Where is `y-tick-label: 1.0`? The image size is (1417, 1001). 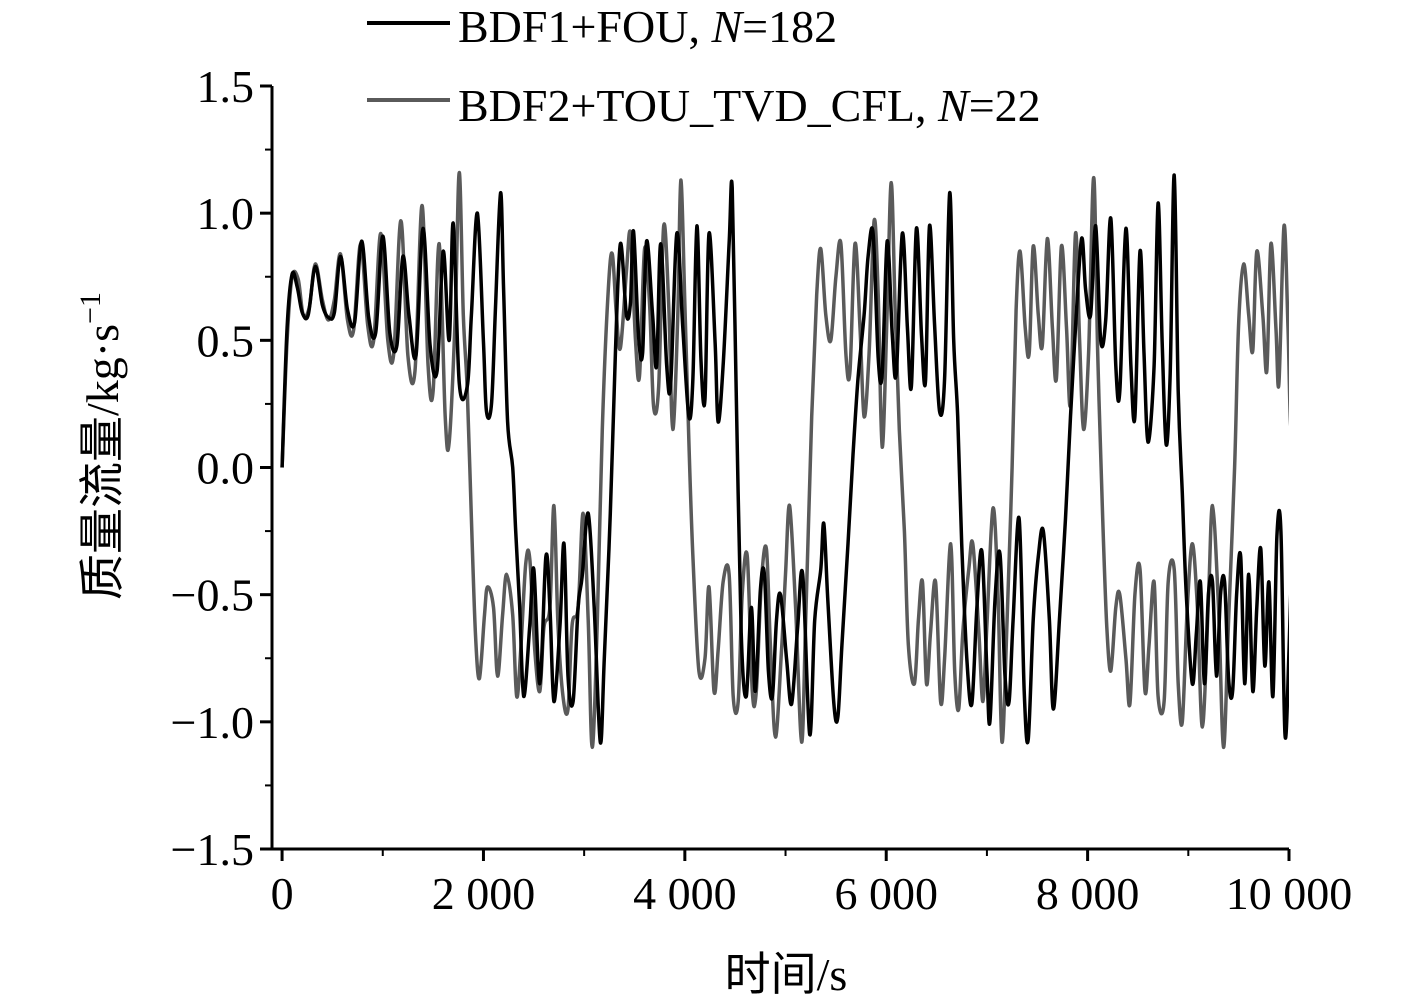
y-tick-label: 1.0 is located at coordinates (226, 213).